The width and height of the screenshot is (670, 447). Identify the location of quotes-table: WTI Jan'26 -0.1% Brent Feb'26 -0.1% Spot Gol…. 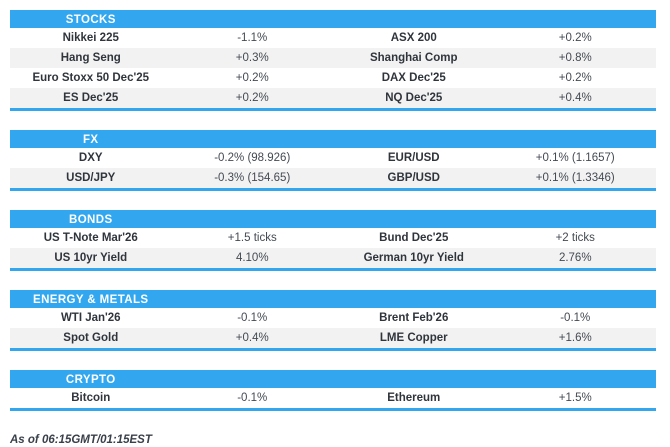
(333, 328).